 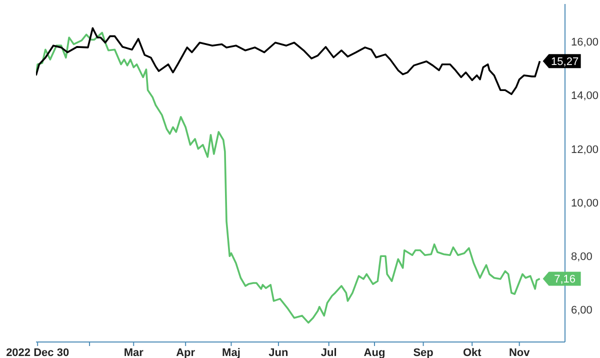 What do you see at coordinates (134, 352) in the screenshot?
I see `x-tick-label: Mar` at bounding box center [134, 352].